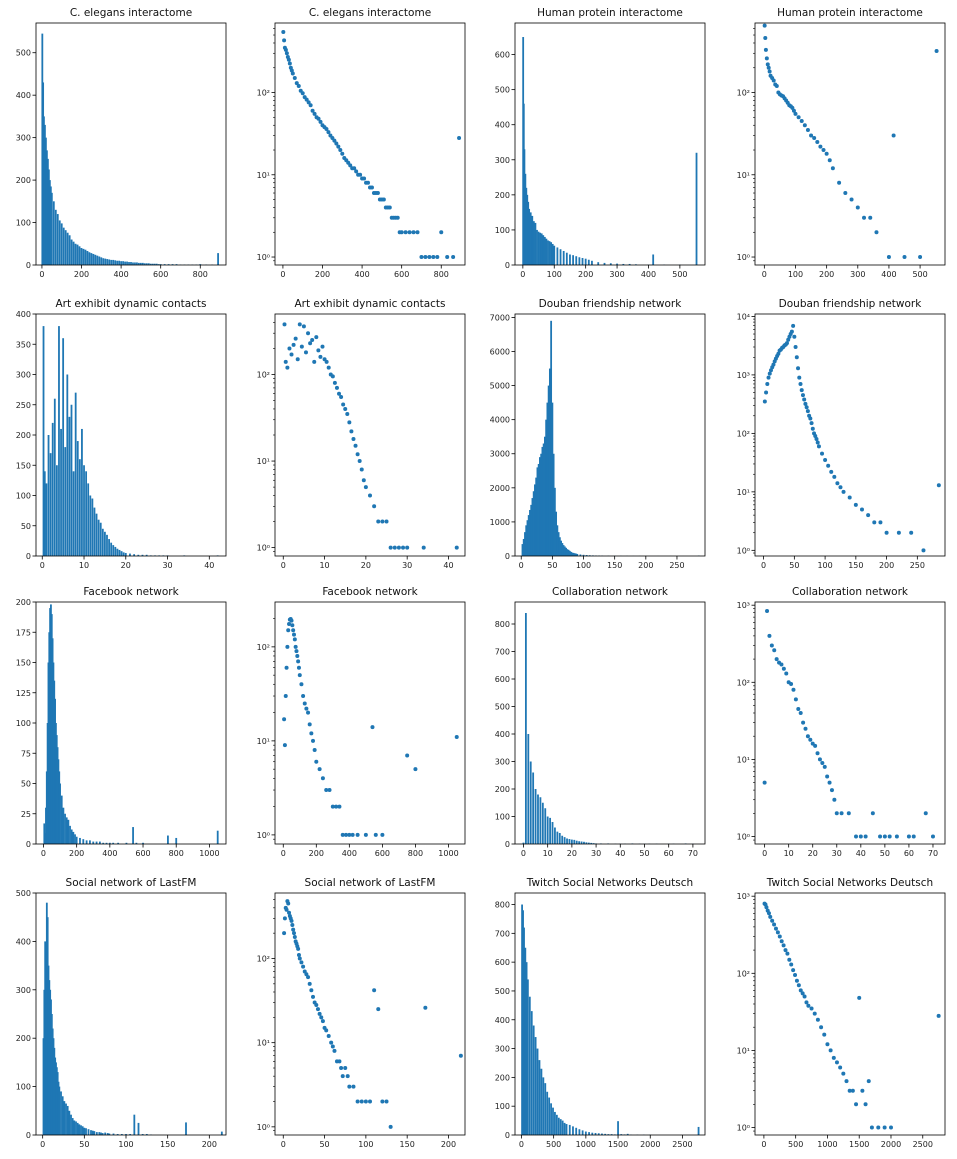 This screenshot has width=957, height=1159. What do you see at coordinates (610, 592) in the screenshot?
I see `chart-title: Collaboration network` at bounding box center [610, 592].